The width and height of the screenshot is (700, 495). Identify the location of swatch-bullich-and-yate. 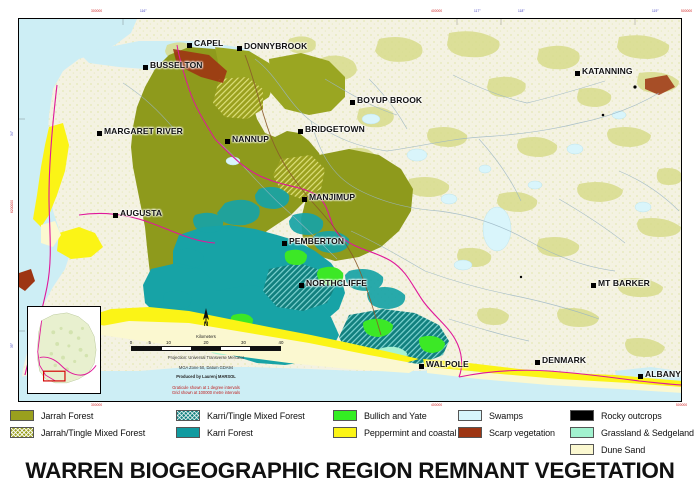
(345, 415).